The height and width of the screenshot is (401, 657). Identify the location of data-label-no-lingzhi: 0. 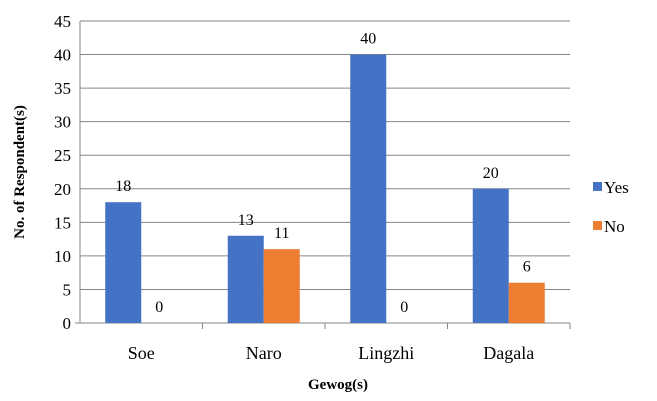
(404, 307).